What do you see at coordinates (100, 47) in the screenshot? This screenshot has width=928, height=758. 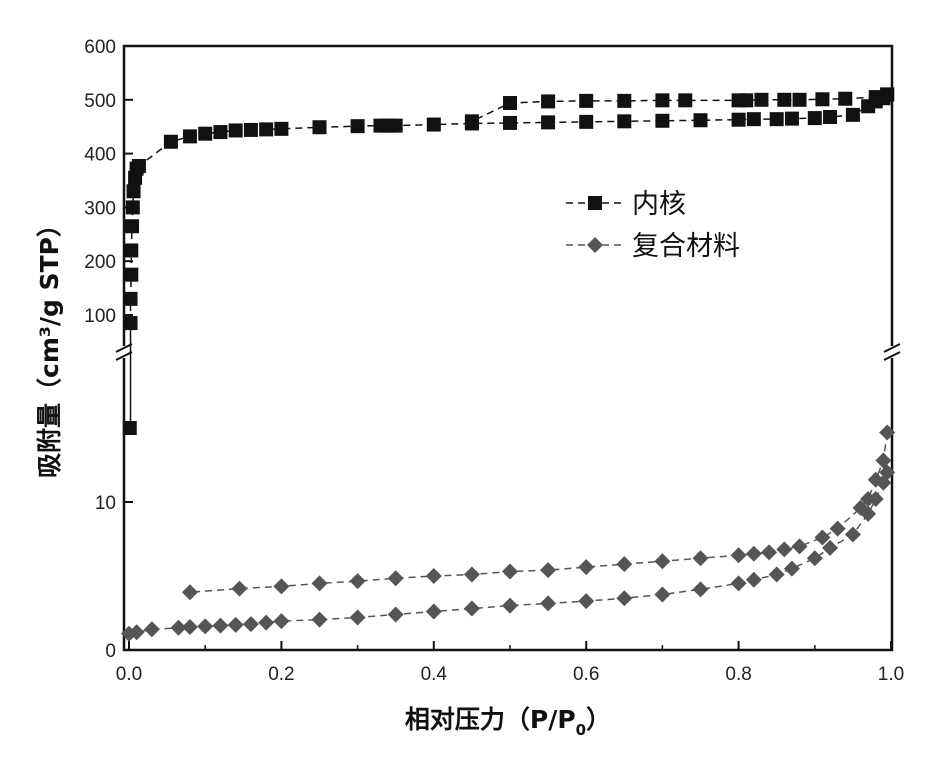 I see `y-tick-label-upper: 600` at bounding box center [100, 47].